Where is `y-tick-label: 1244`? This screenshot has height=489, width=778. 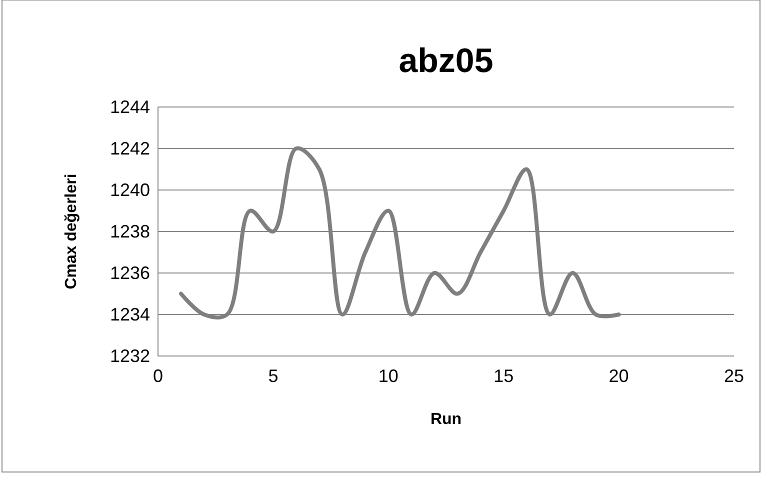
y-tick-label: 1244 is located at coordinates (130, 107).